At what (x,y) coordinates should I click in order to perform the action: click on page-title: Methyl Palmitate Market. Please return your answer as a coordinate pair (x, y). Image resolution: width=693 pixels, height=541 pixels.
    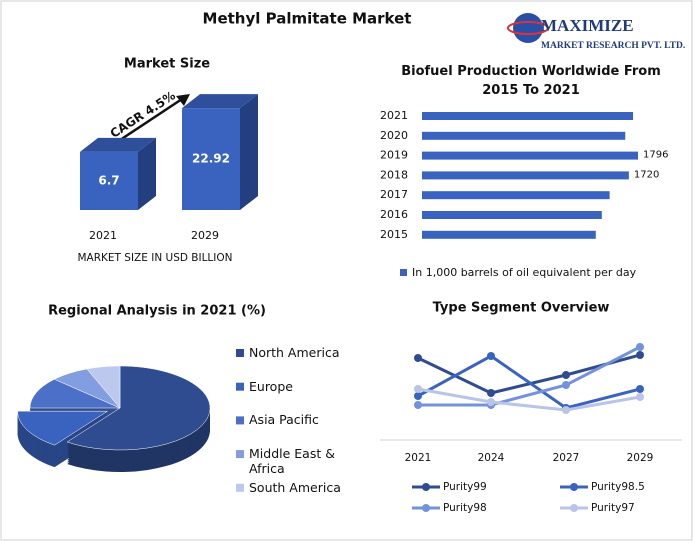
    Looking at the image, I should click on (307, 19).